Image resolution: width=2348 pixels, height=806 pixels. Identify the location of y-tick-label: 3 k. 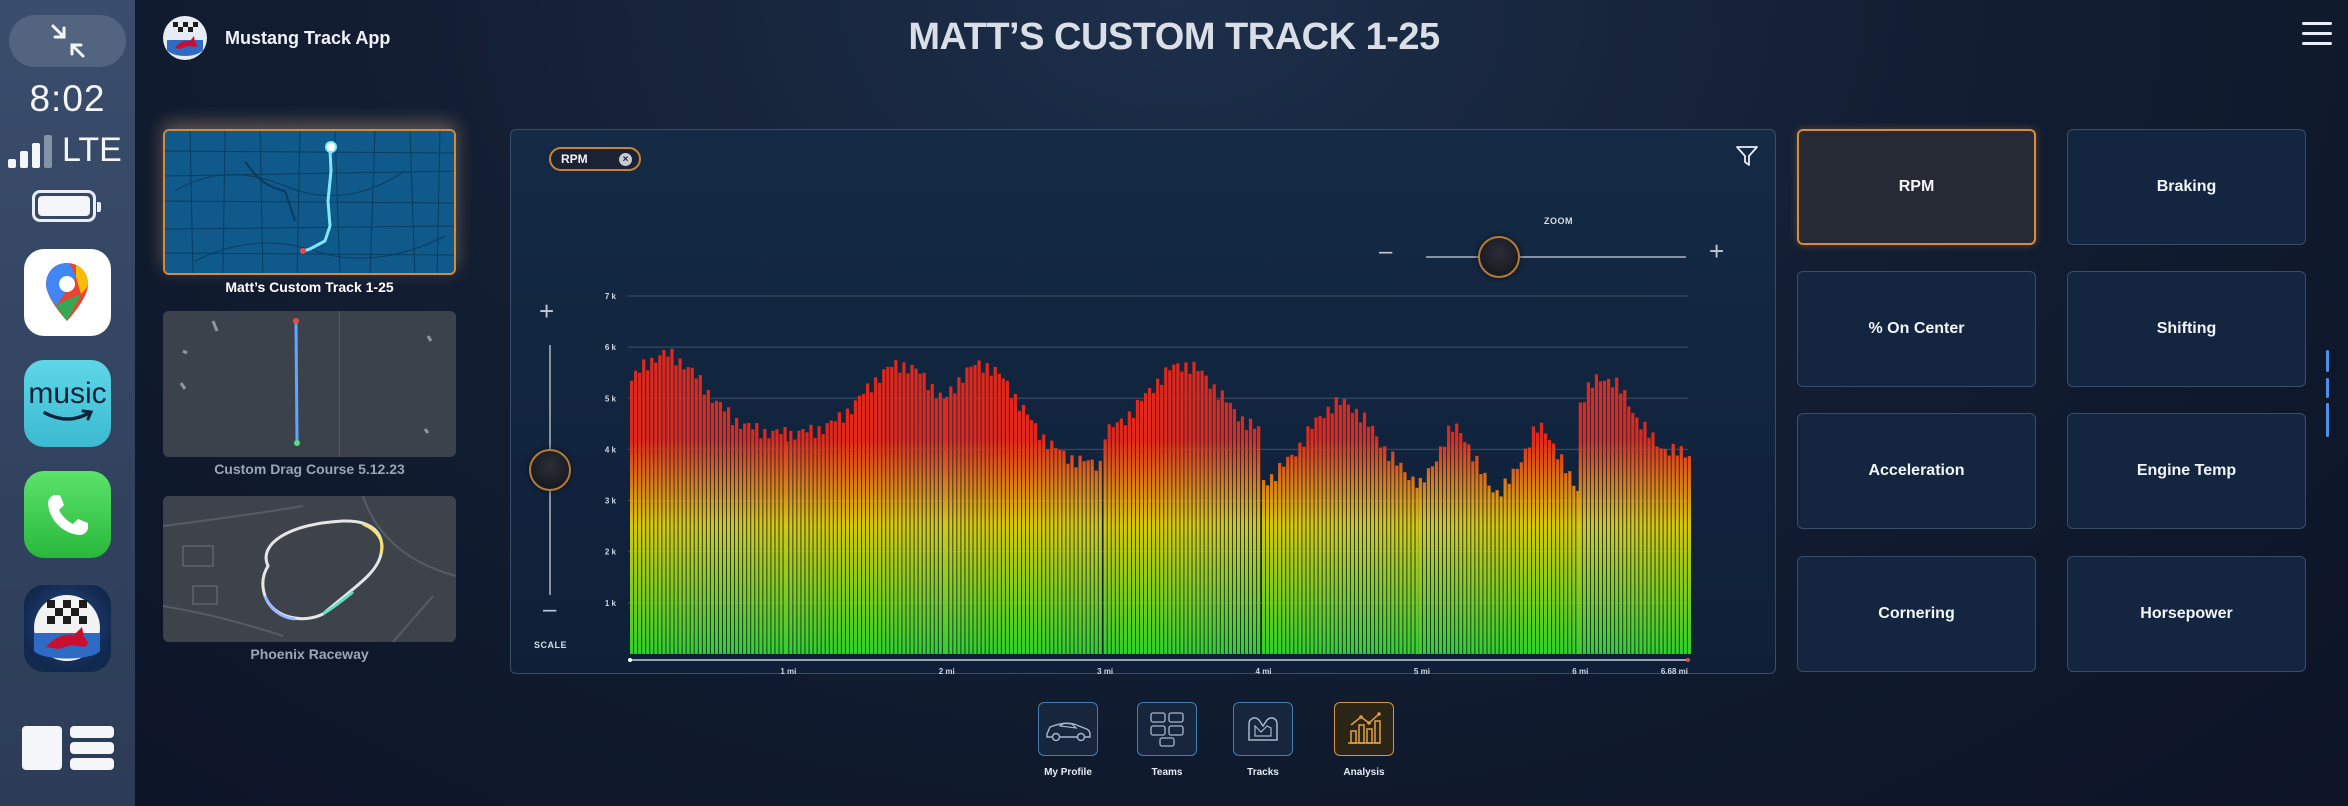
(611, 501).